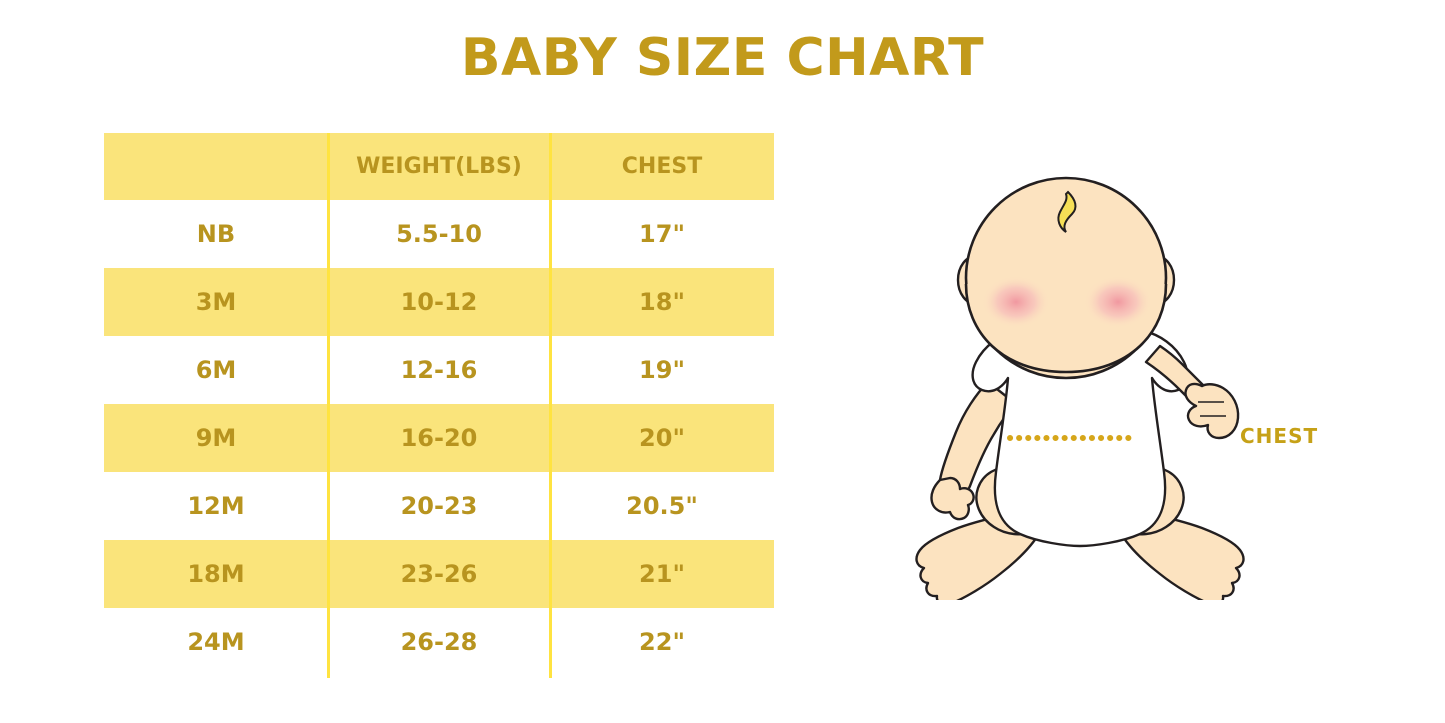 The height and width of the screenshot is (723, 1445). I want to click on header-cell-chest: CHEST, so click(662, 166).